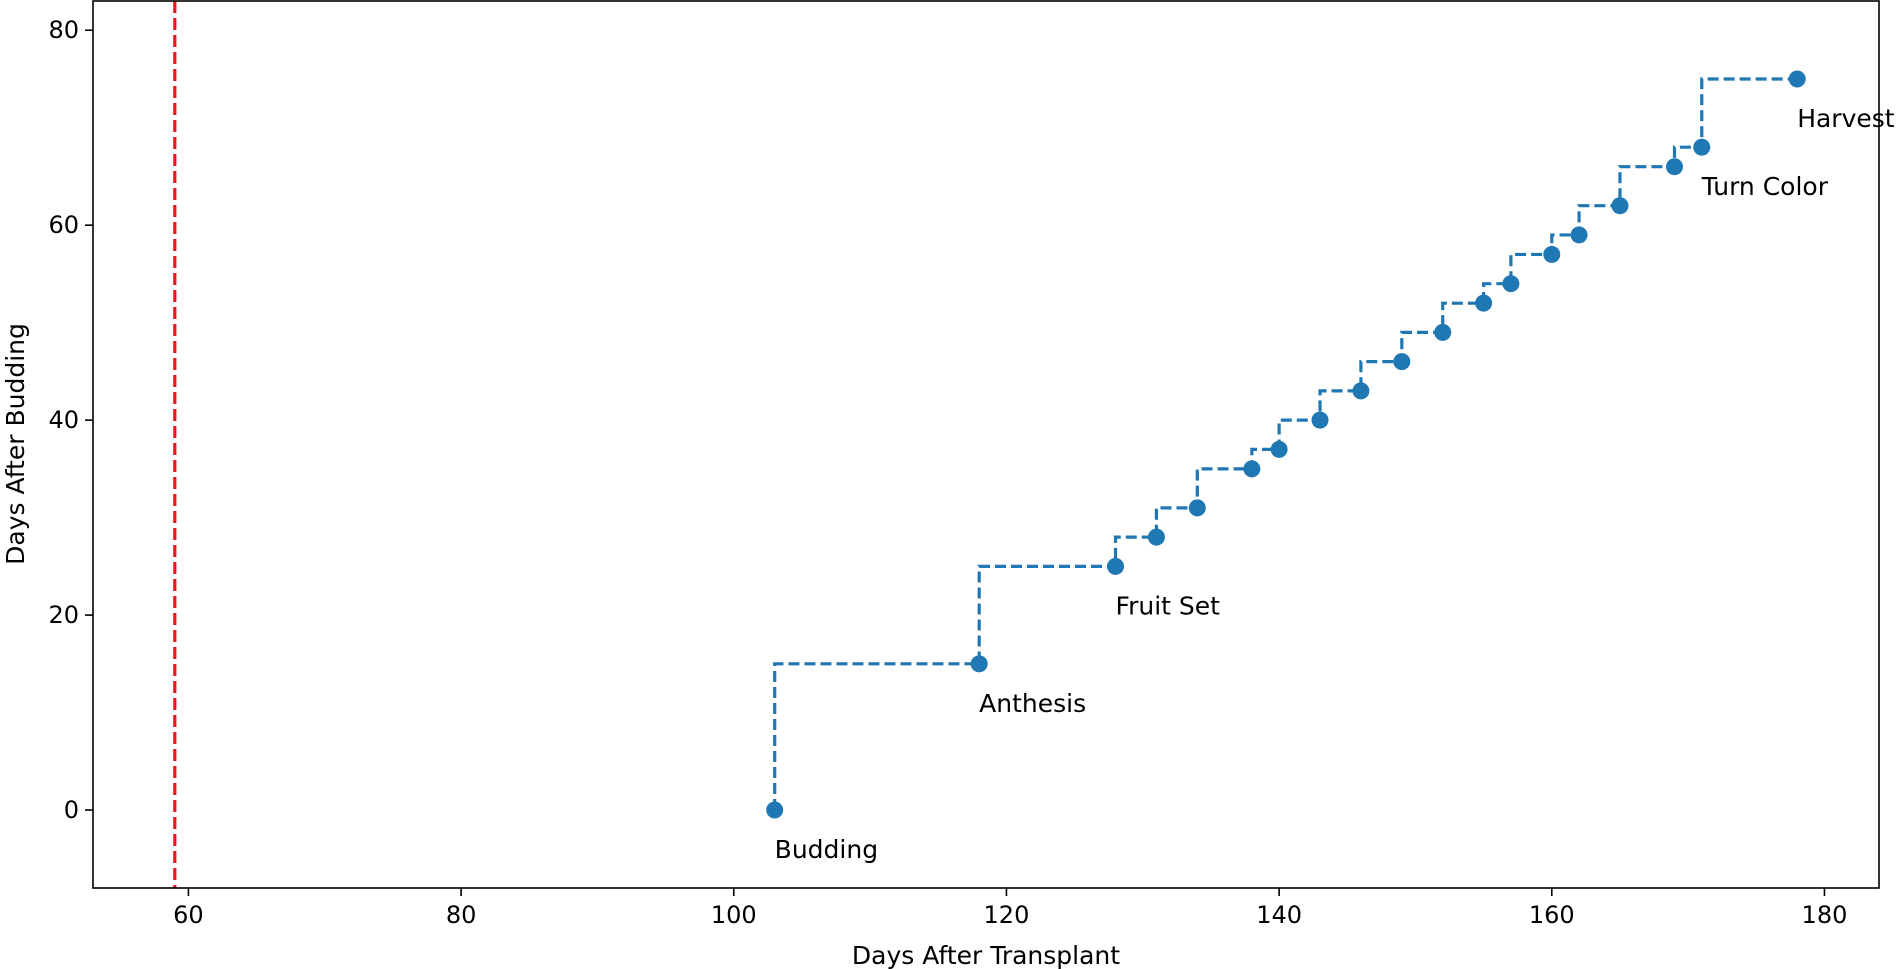 This screenshot has height=969, width=1902. What do you see at coordinates (826, 849) in the screenshot?
I see `annotation-label: Budding` at bounding box center [826, 849].